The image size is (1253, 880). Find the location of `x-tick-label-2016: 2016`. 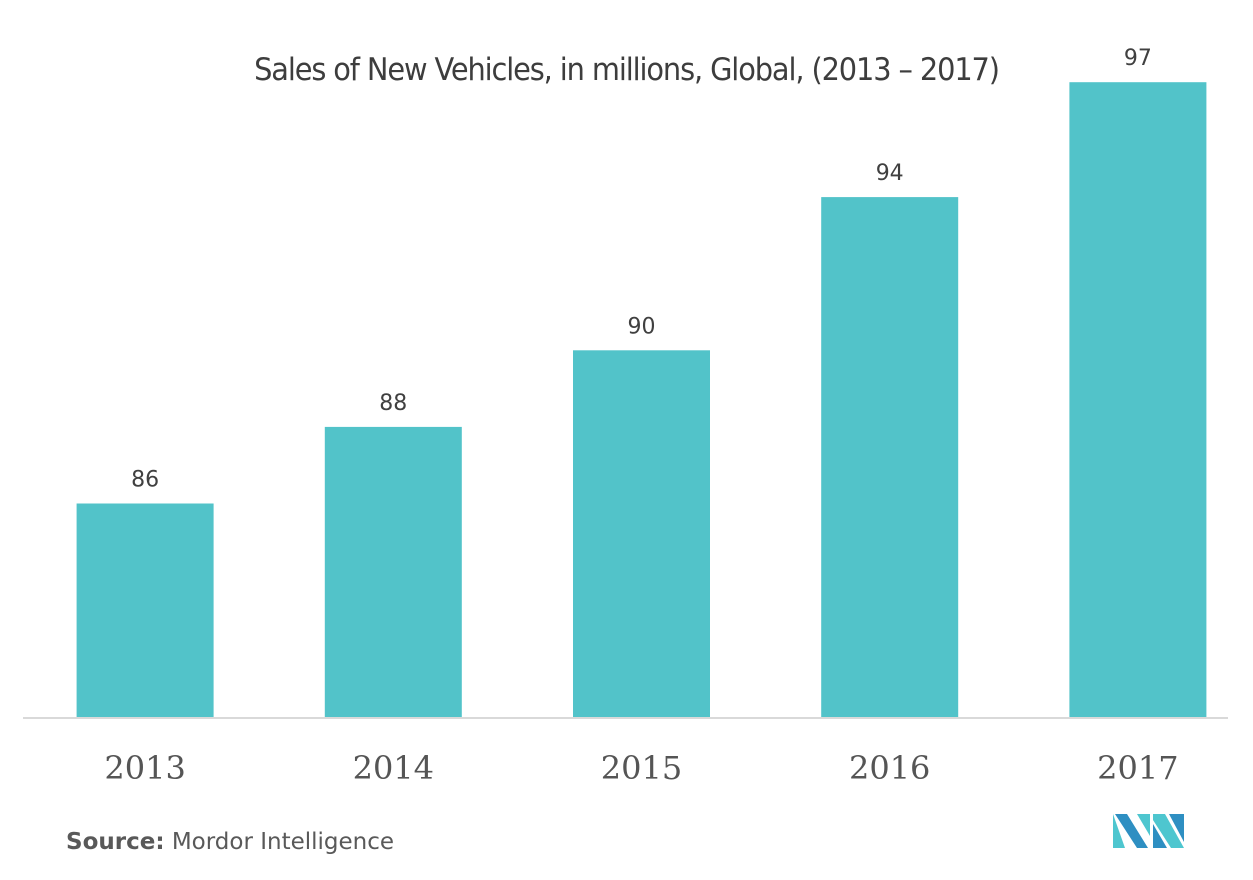

x-tick-label-2016: 2016 is located at coordinates (889, 768).